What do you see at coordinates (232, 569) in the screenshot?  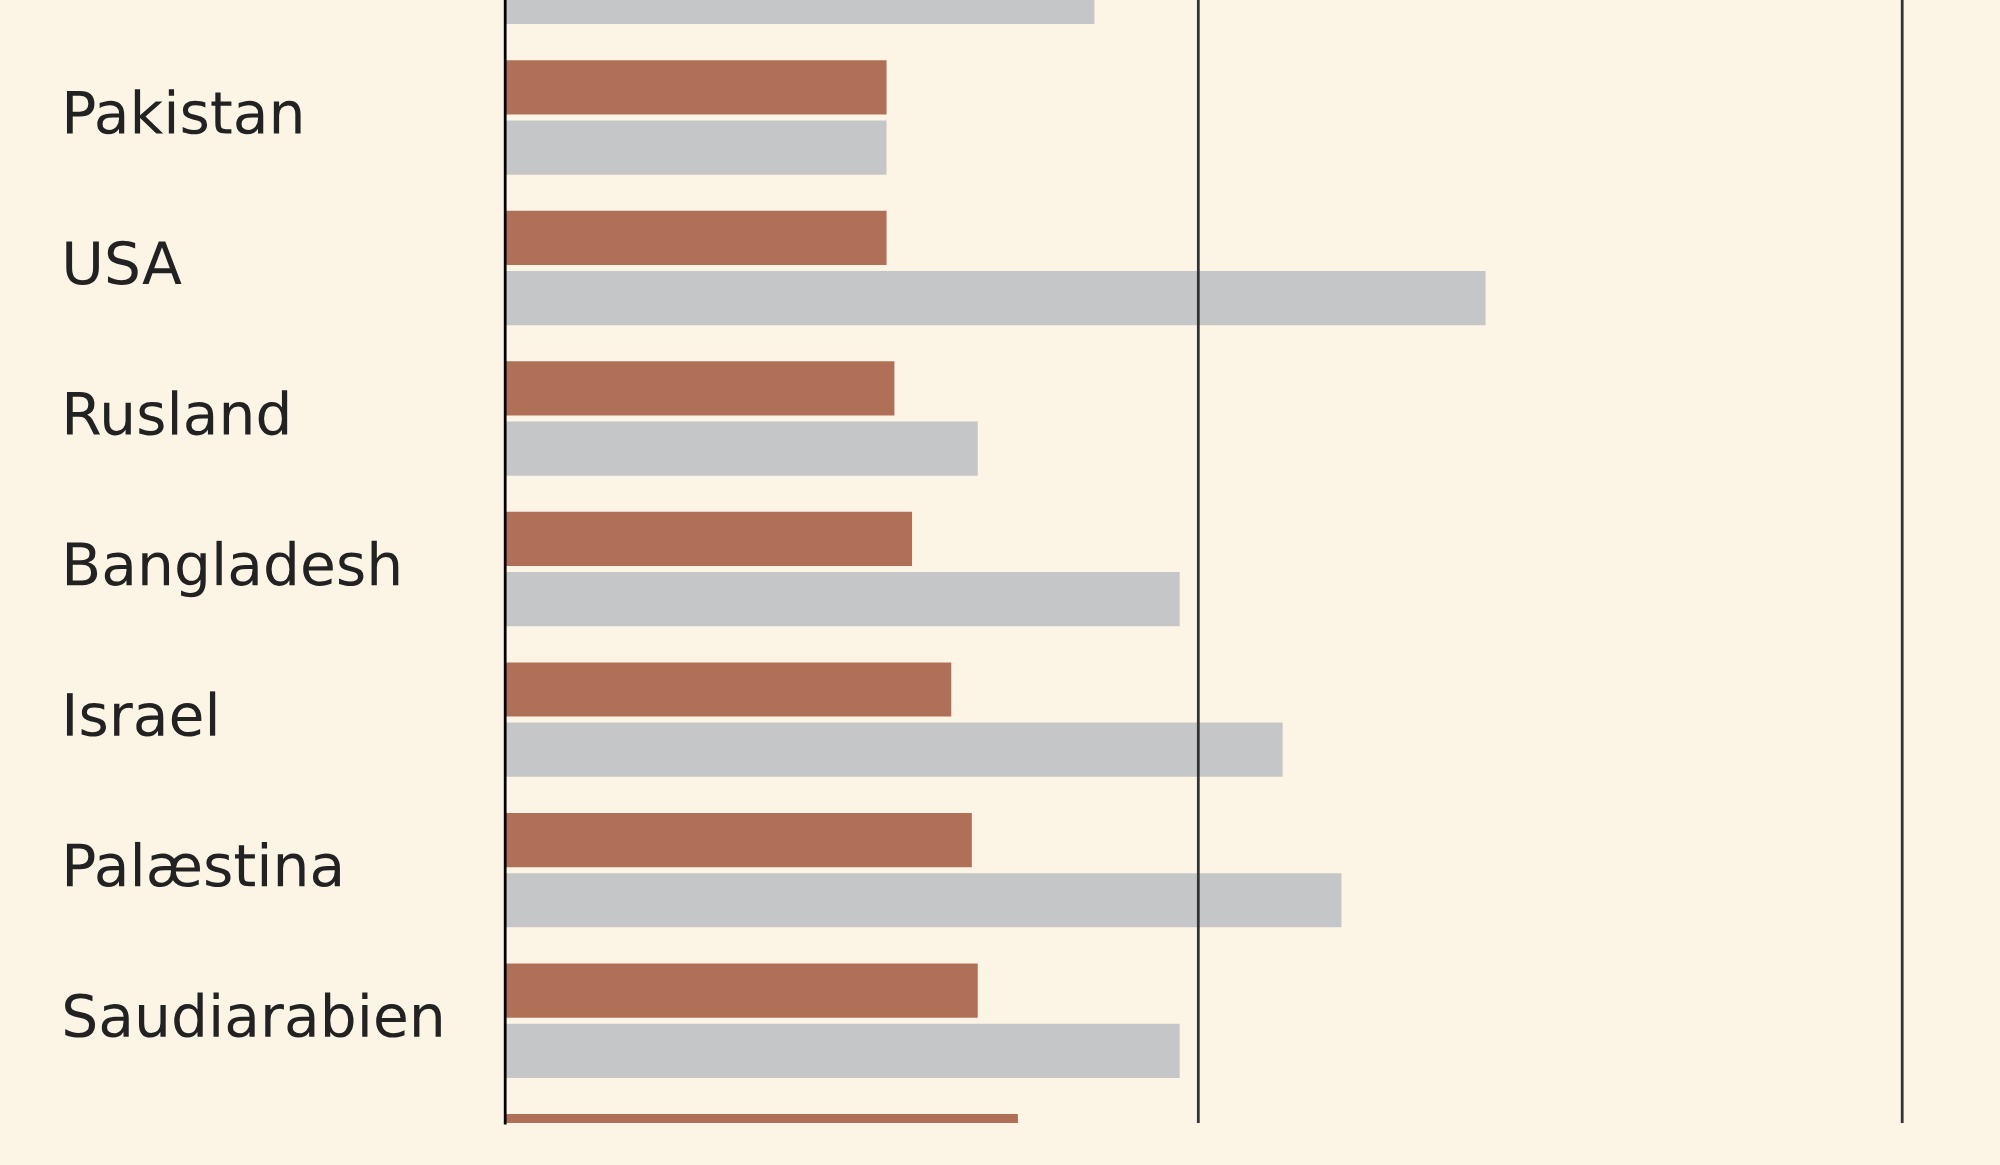 I see `y-tick-label: Bangladesh` at bounding box center [232, 569].